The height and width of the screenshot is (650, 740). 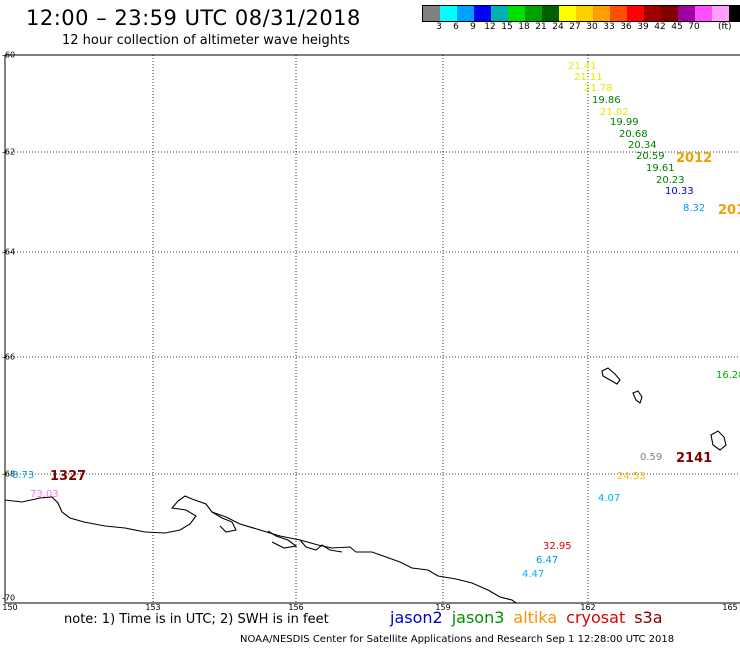 What do you see at coordinates (9, 252) in the screenshot?
I see `latitude-label: -64` at bounding box center [9, 252].